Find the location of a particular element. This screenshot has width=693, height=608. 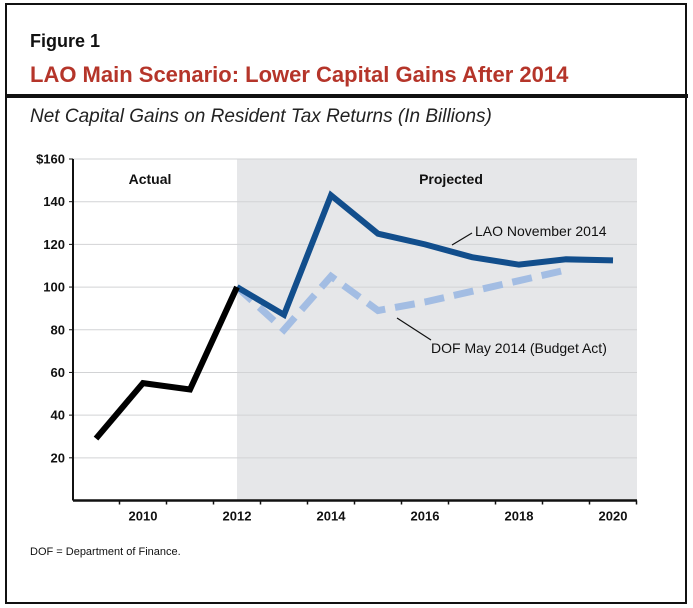

y-tick-label: 140 is located at coordinates (54, 201).